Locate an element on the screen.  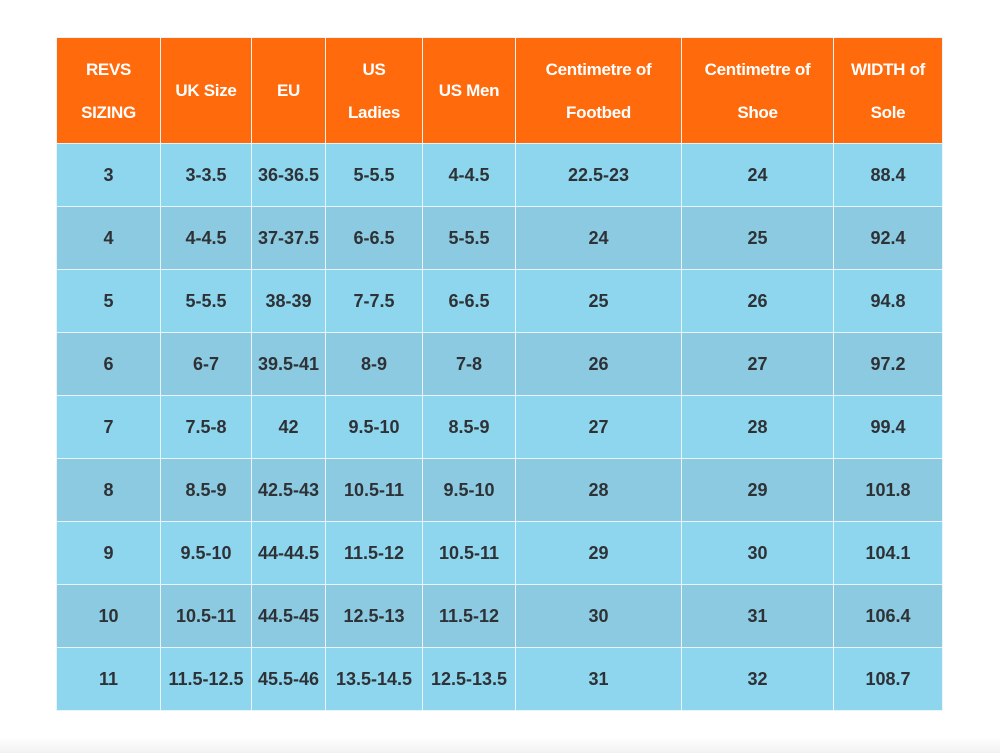
table-cell: 11.5-12.5 is located at coordinates (206, 679).